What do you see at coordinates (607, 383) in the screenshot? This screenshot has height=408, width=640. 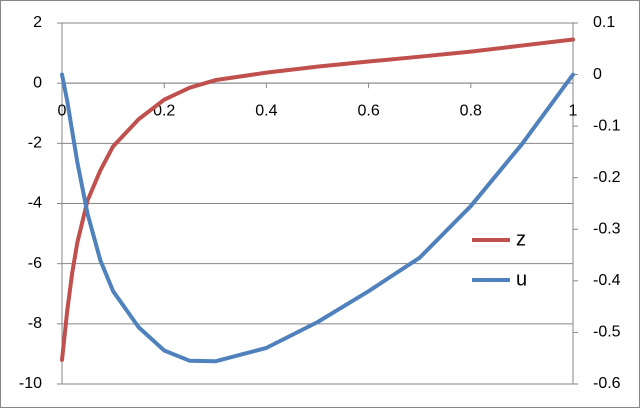 I see `y2-tick-label: -0.6` at bounding box center [607, 383].